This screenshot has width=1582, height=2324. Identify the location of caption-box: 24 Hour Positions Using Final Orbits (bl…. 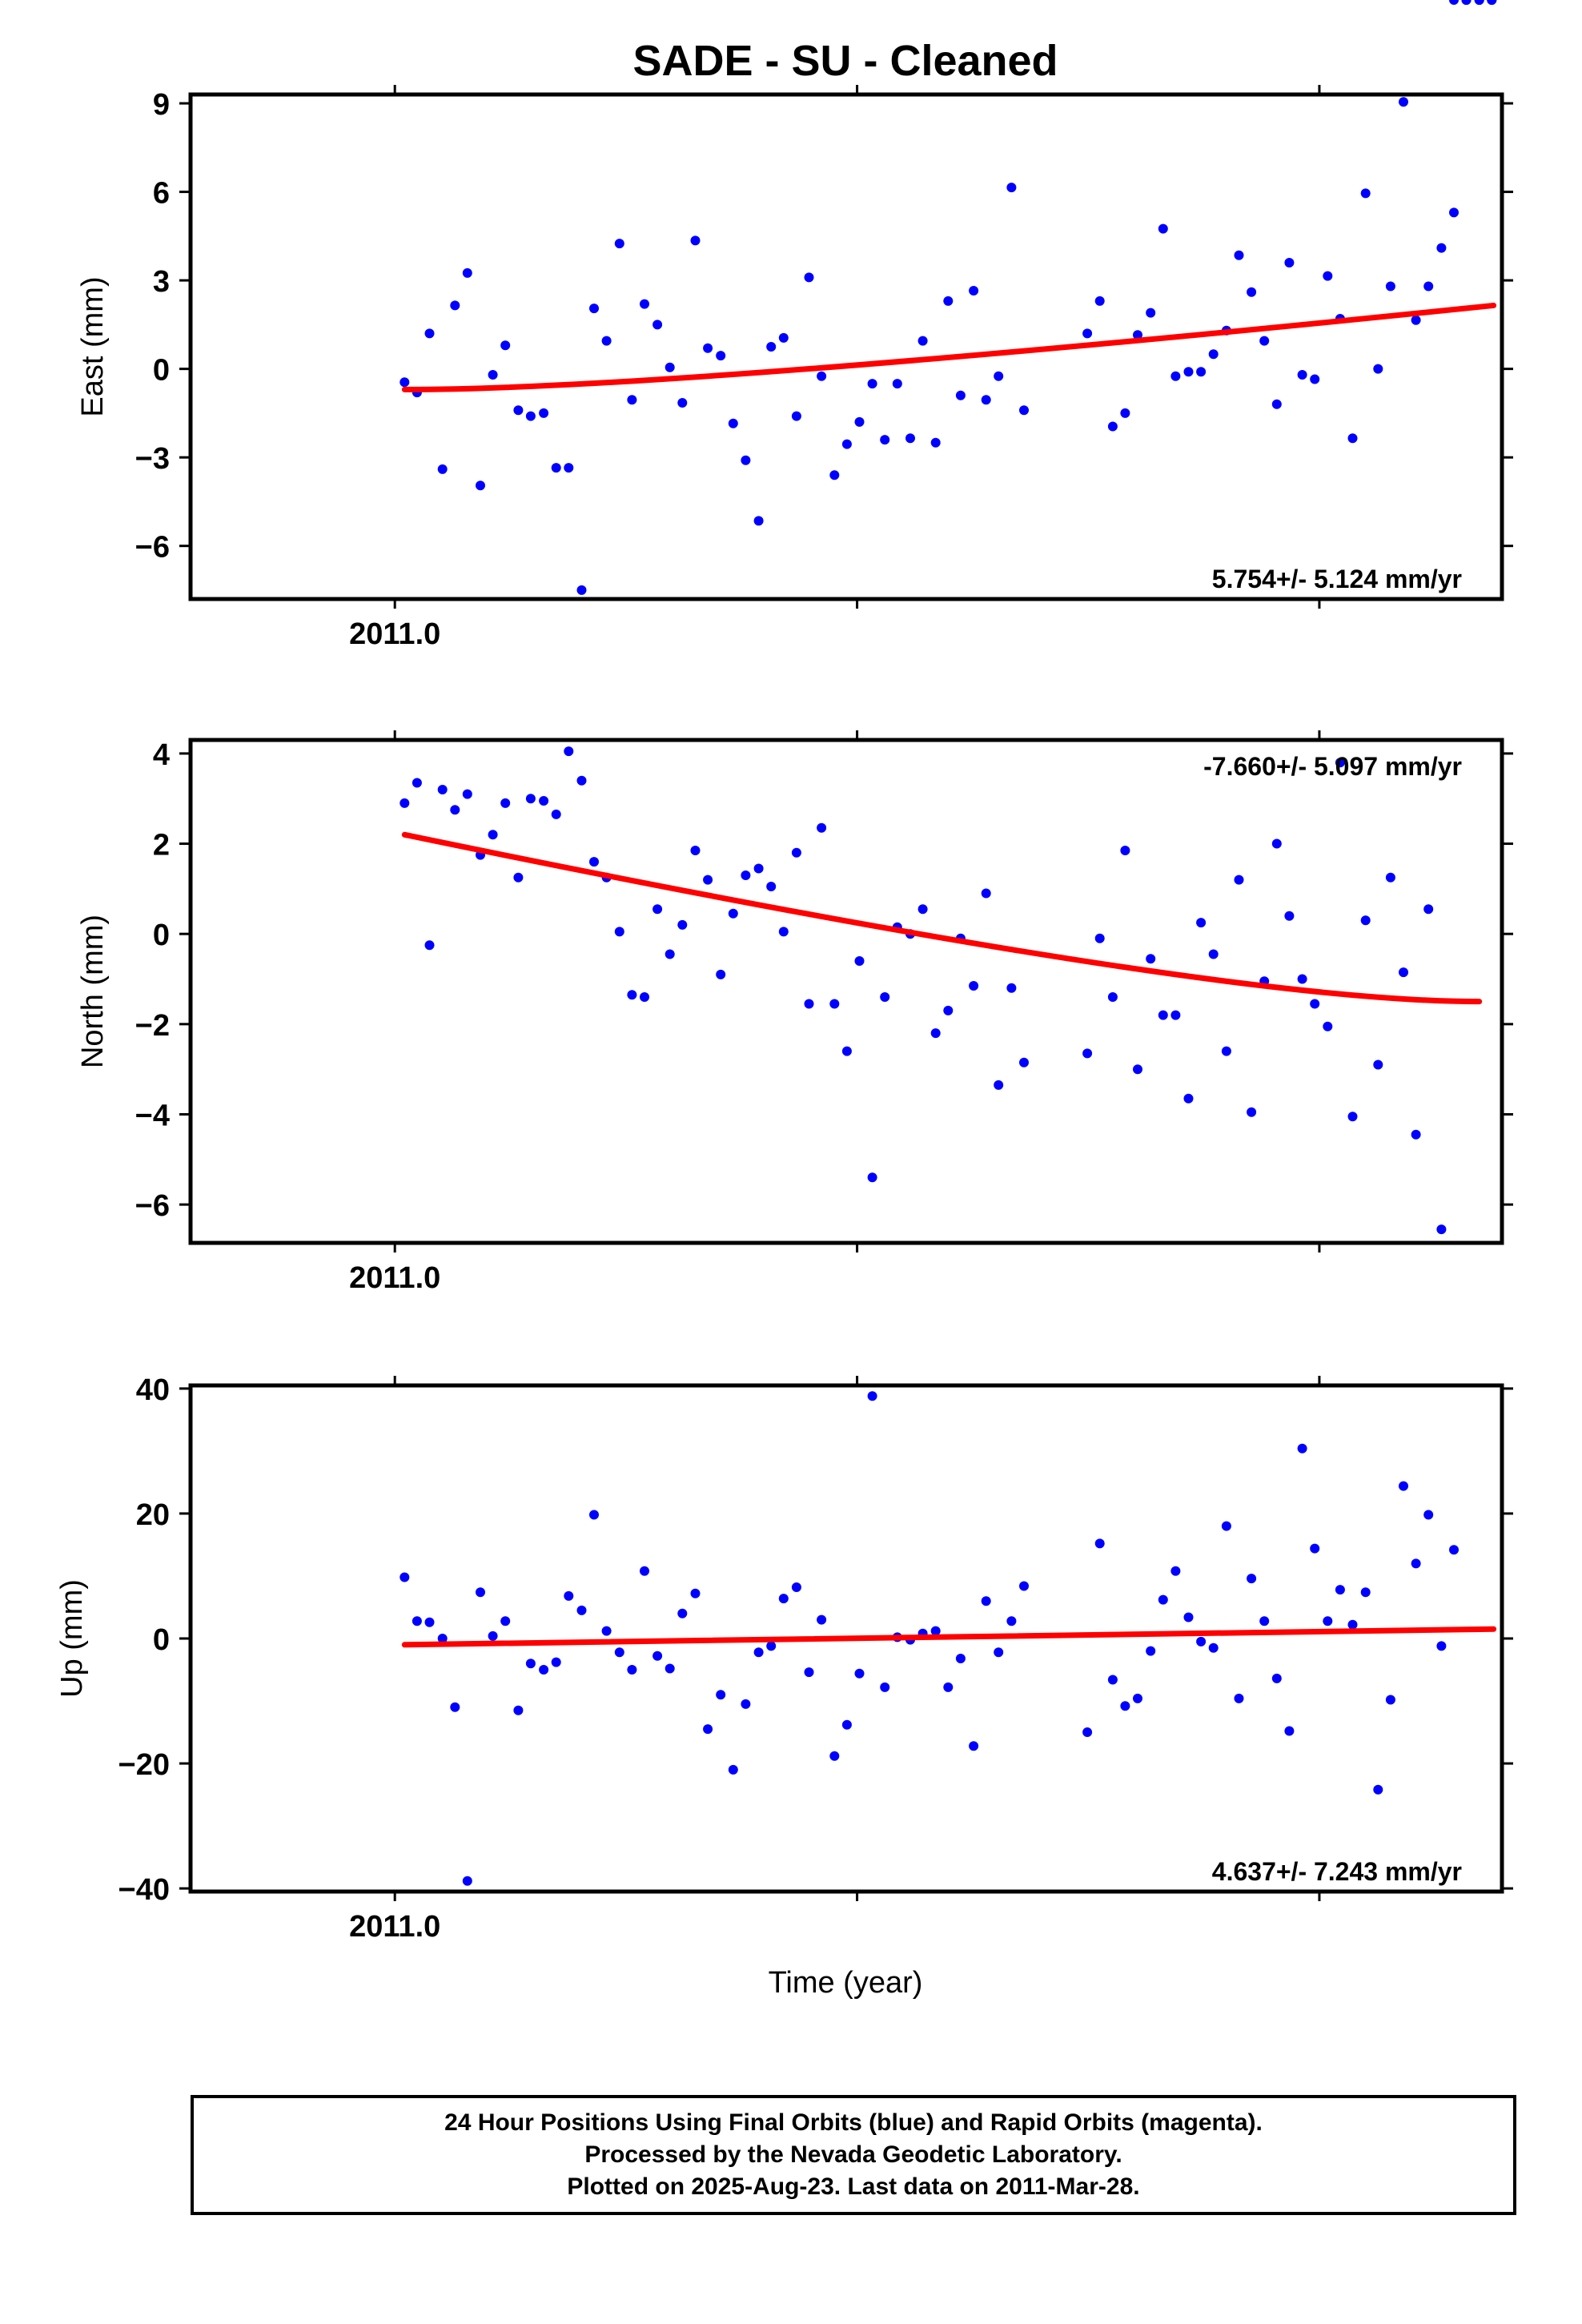
(853, 2155).